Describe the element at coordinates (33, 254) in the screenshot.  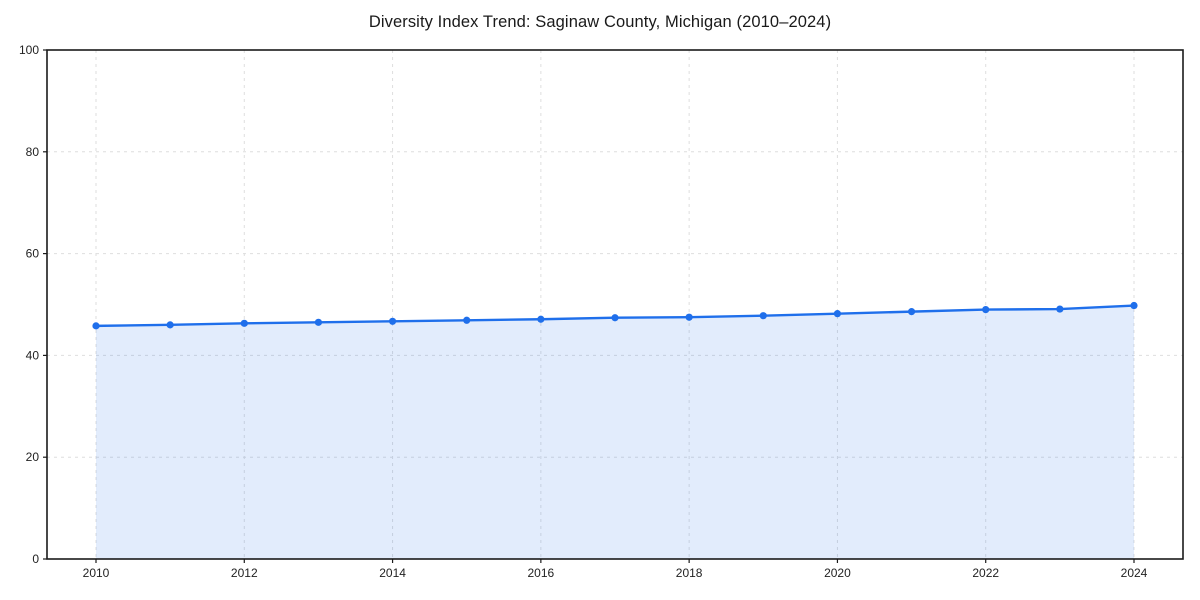
I see `y-tick-label: 60` at that location.